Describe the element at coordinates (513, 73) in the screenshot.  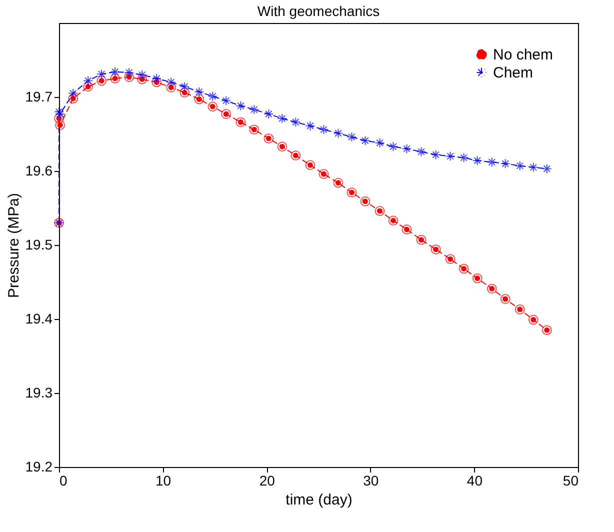
I see `legend-label: Chem` at that location.